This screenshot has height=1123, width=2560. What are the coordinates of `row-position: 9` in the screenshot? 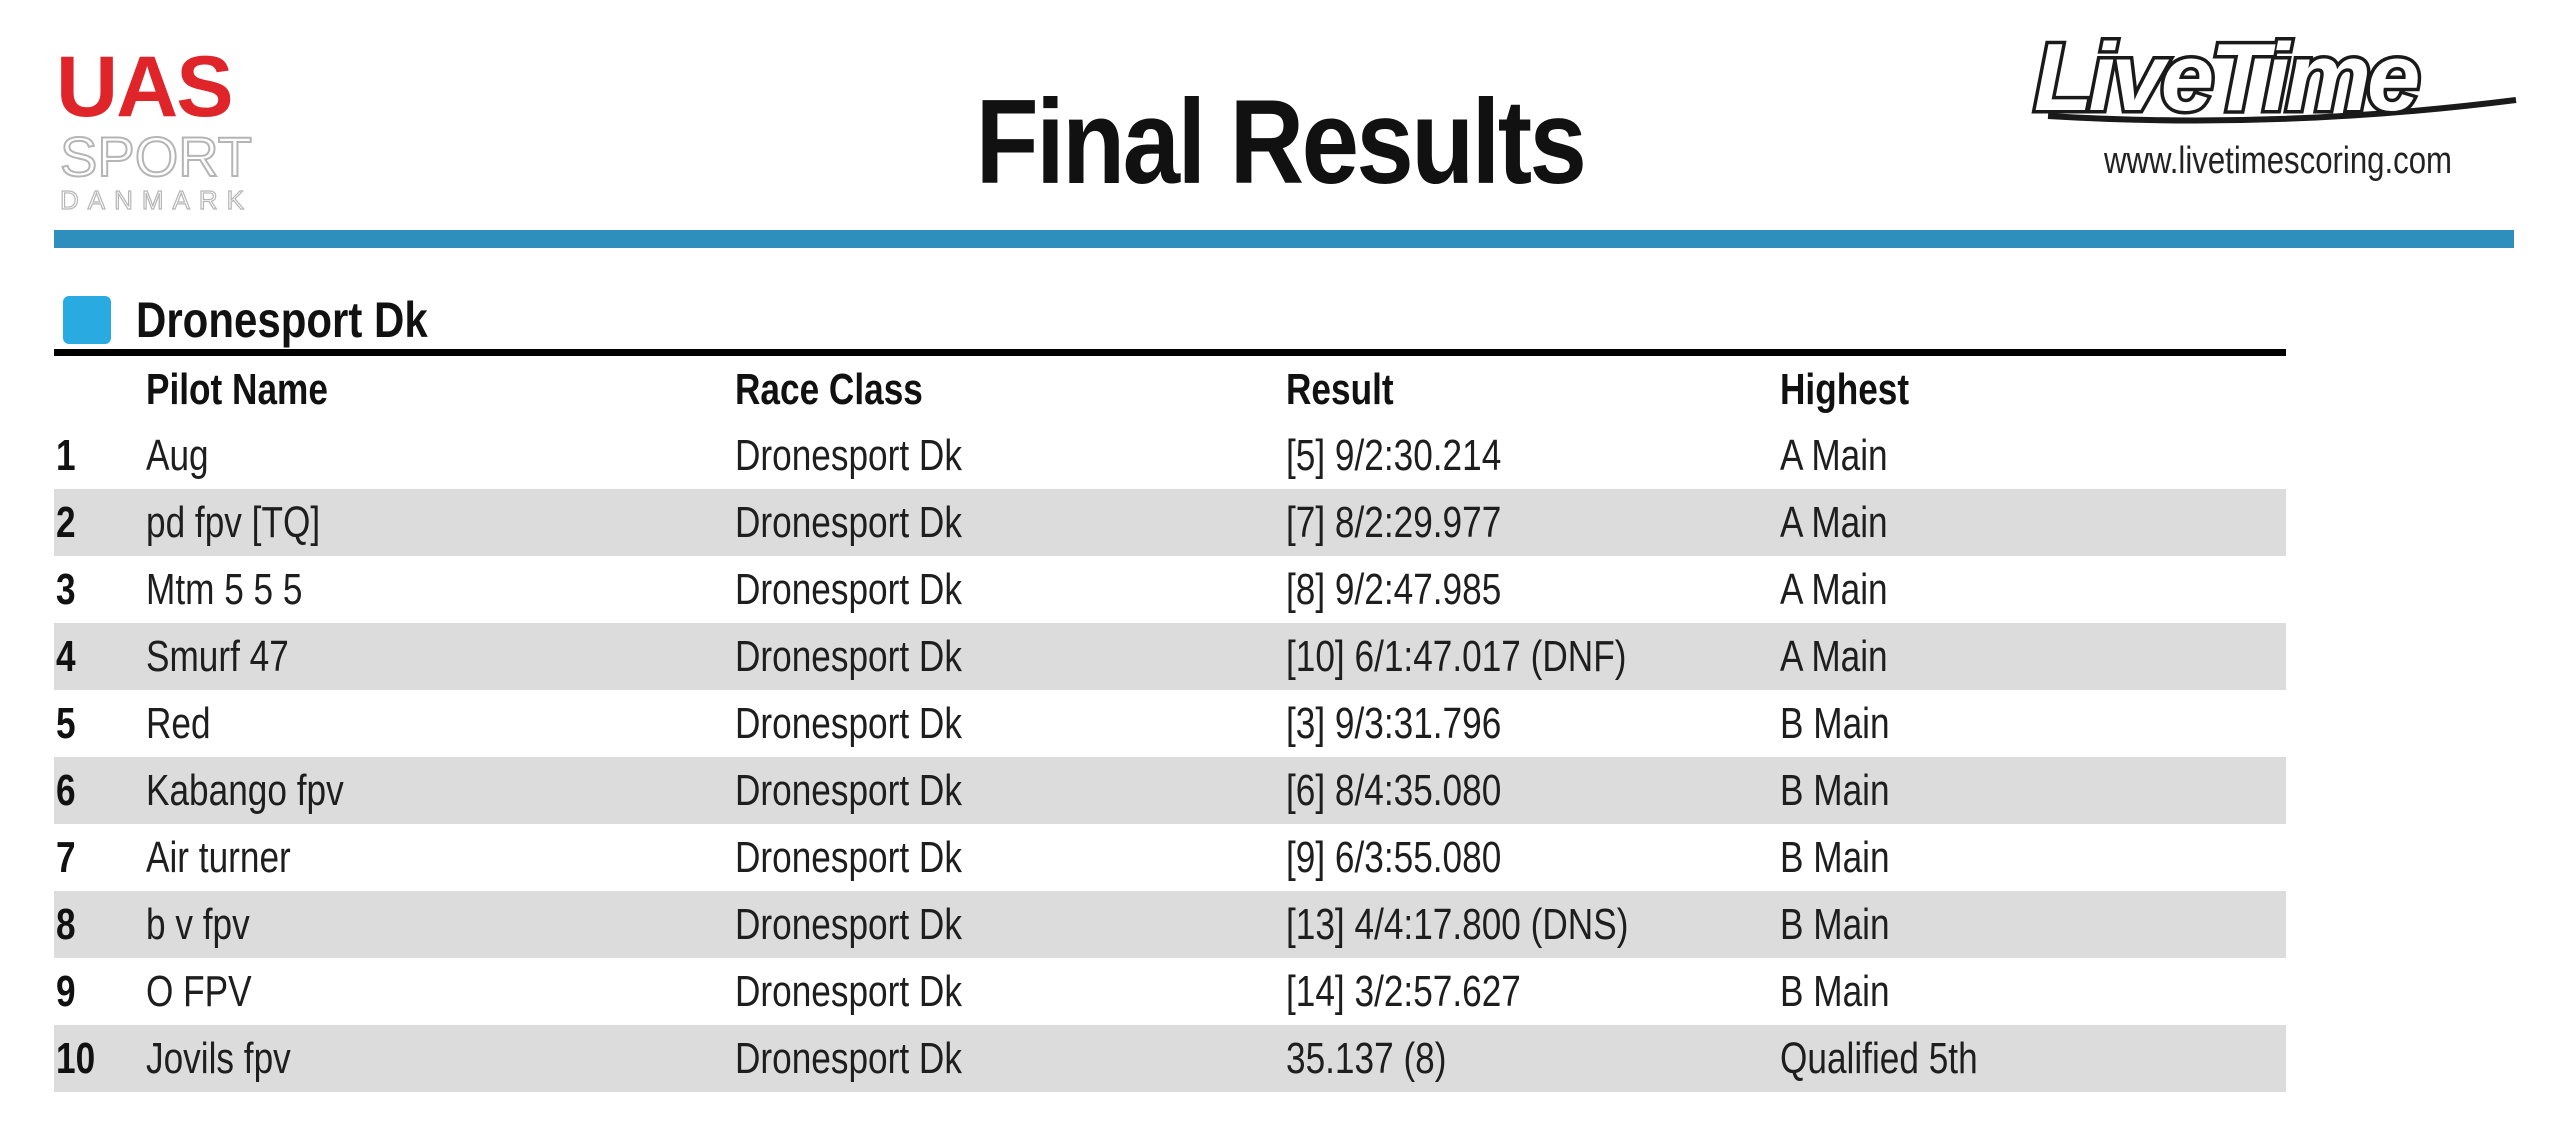 It's located at (66, 991).